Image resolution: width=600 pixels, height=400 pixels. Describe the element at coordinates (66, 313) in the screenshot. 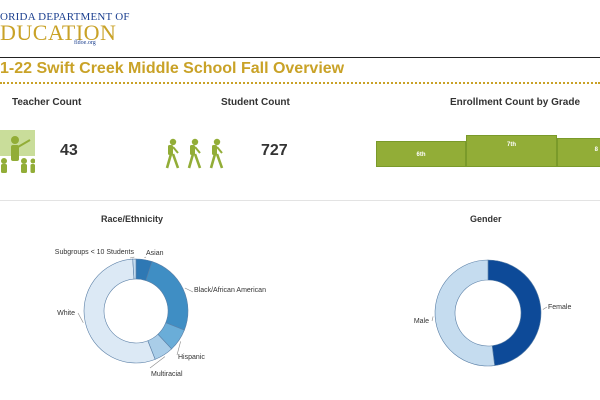

I see `race-label-white: White` at that location.